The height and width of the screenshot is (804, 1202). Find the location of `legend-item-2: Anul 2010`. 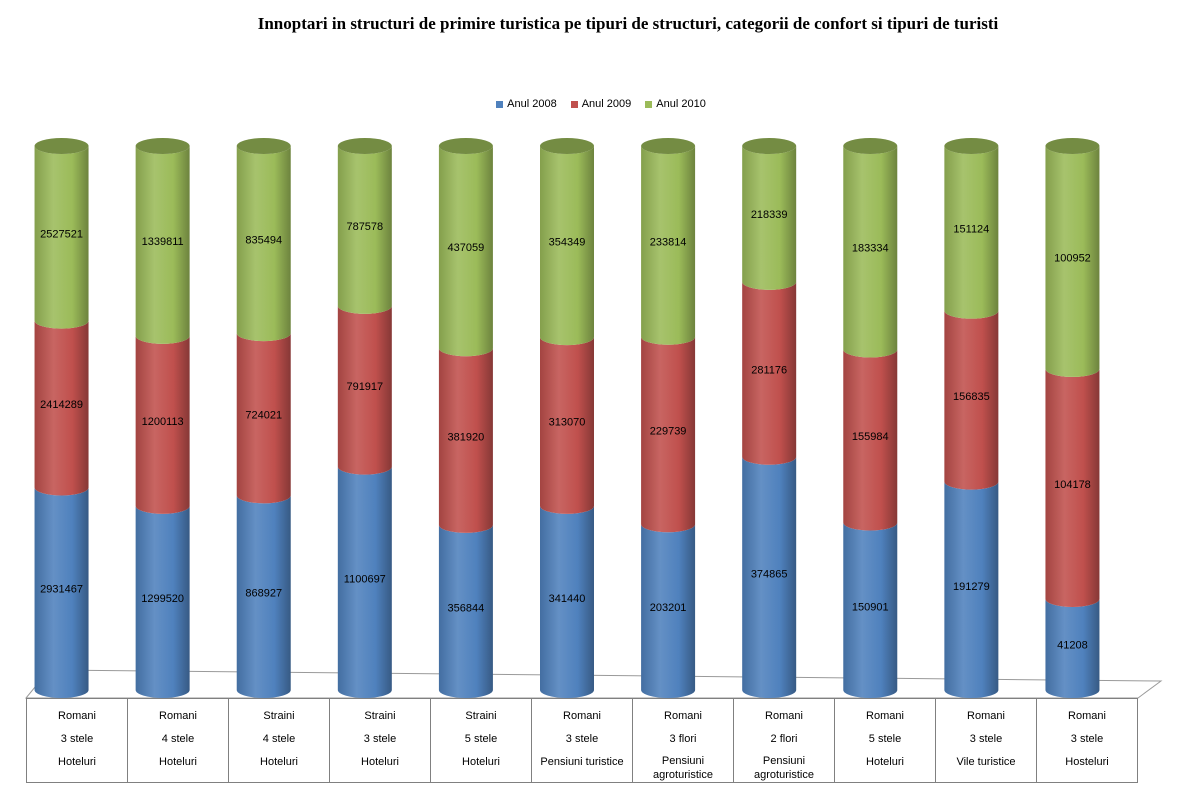

legend-item-2: Anul 2010 is located at coordinates (675, 104).